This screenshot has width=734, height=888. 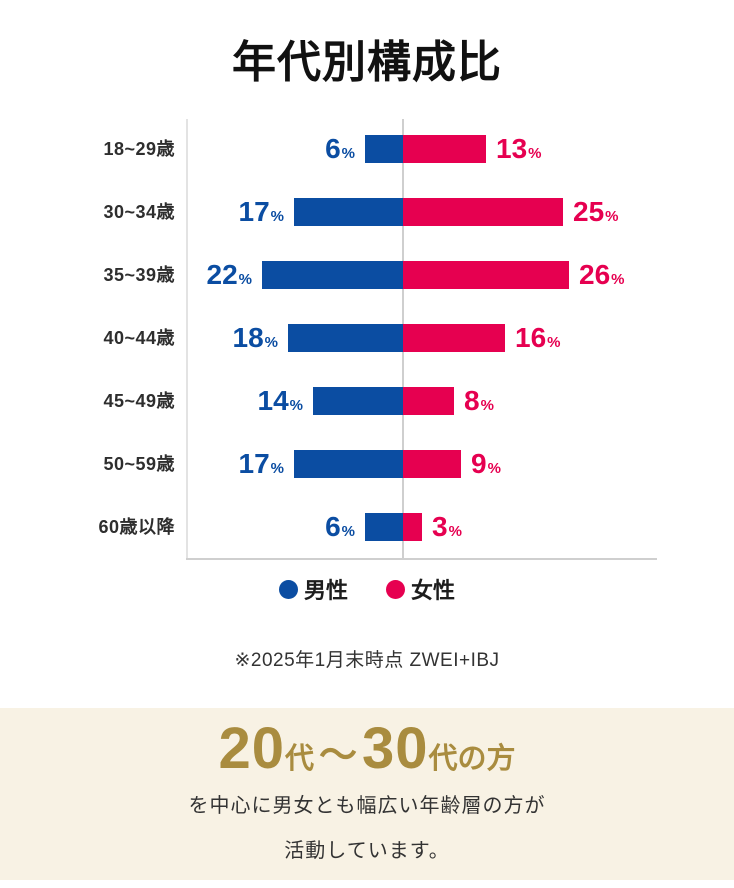 I want to click on male-value: 18%, so click(x=256, y=338).